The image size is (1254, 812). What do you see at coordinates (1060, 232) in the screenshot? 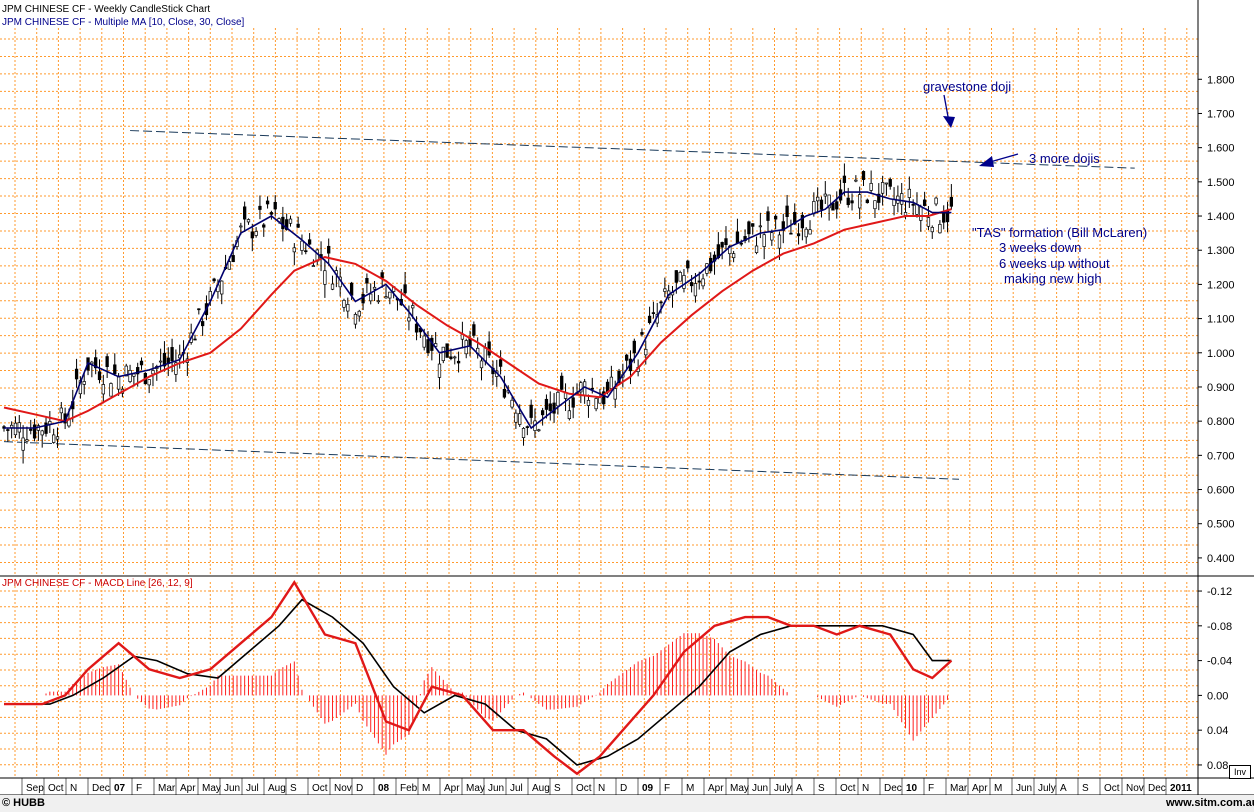
I see `tas-note-line1: "TAS" formation (Bill McLaren)` at bounding box center [1060, 232].